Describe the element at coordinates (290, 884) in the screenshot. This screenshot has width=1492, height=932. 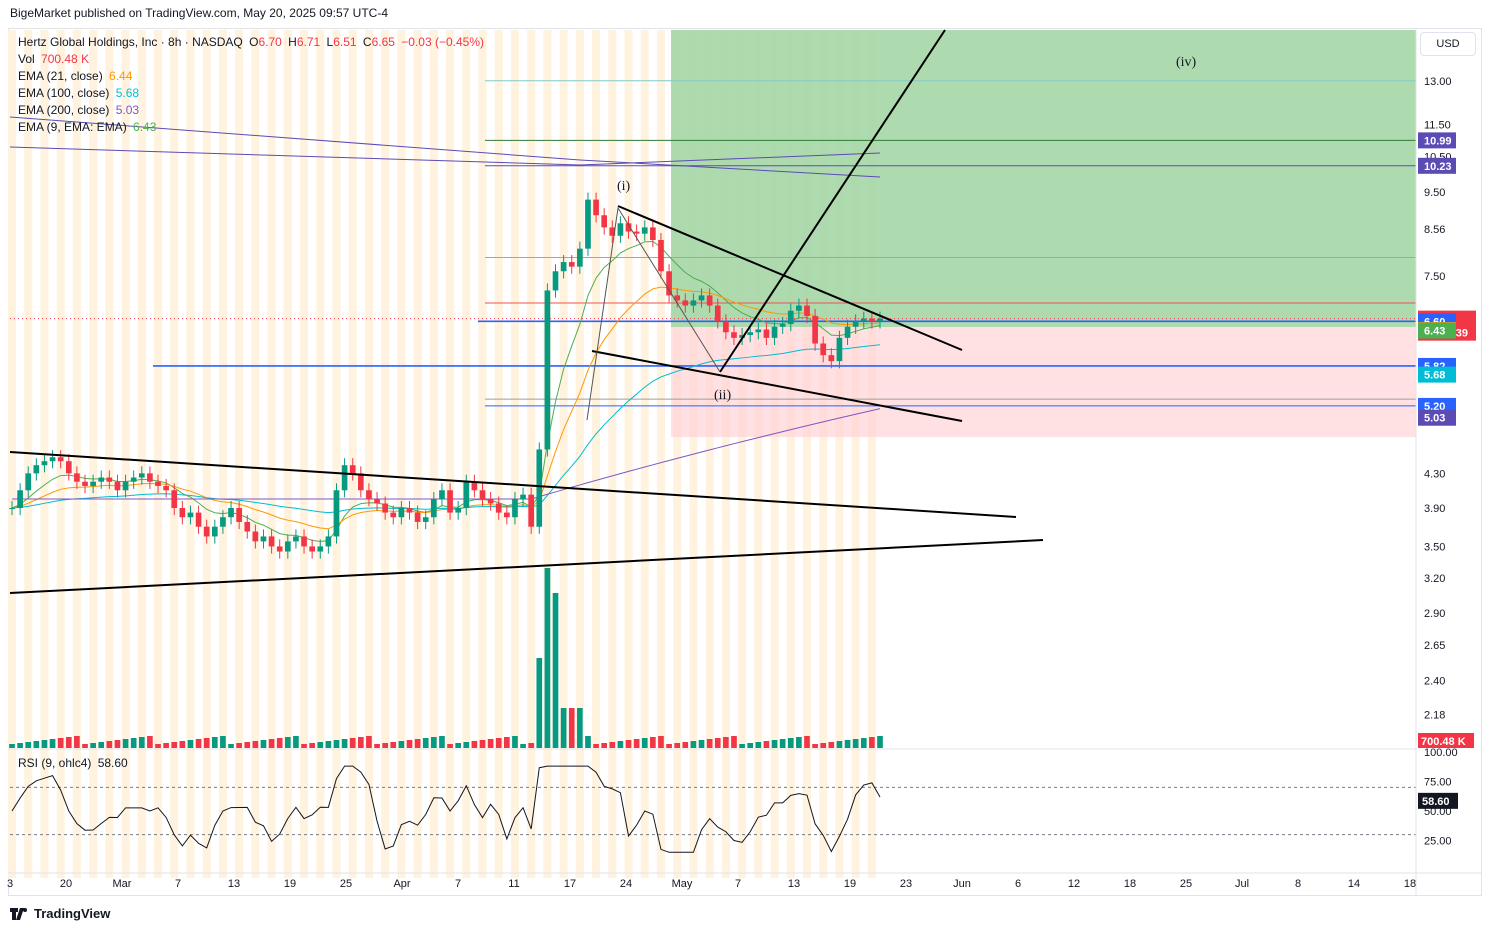
I see `time-tick-label: 19` at that location.